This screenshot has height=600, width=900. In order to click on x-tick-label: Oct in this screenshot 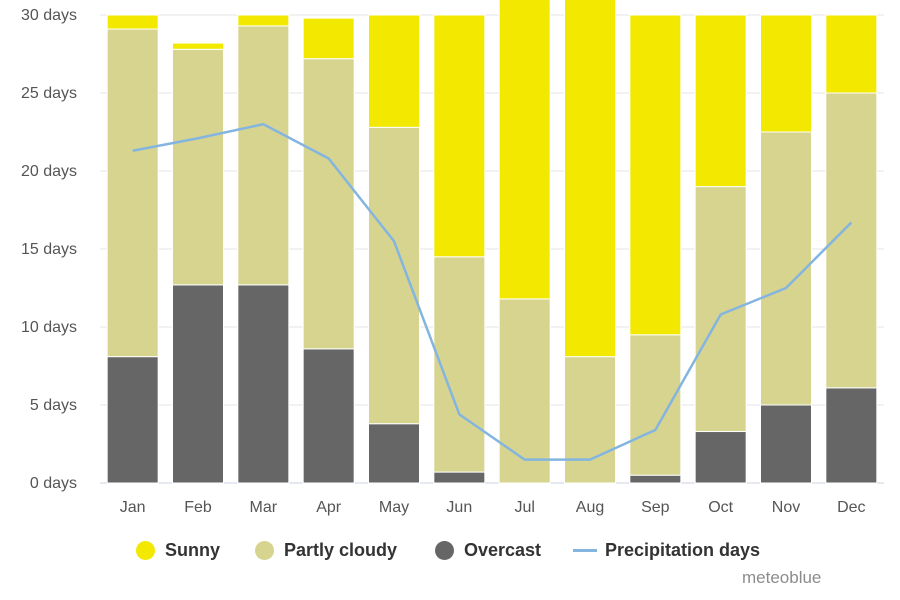, I will do `click(720, 507)`.